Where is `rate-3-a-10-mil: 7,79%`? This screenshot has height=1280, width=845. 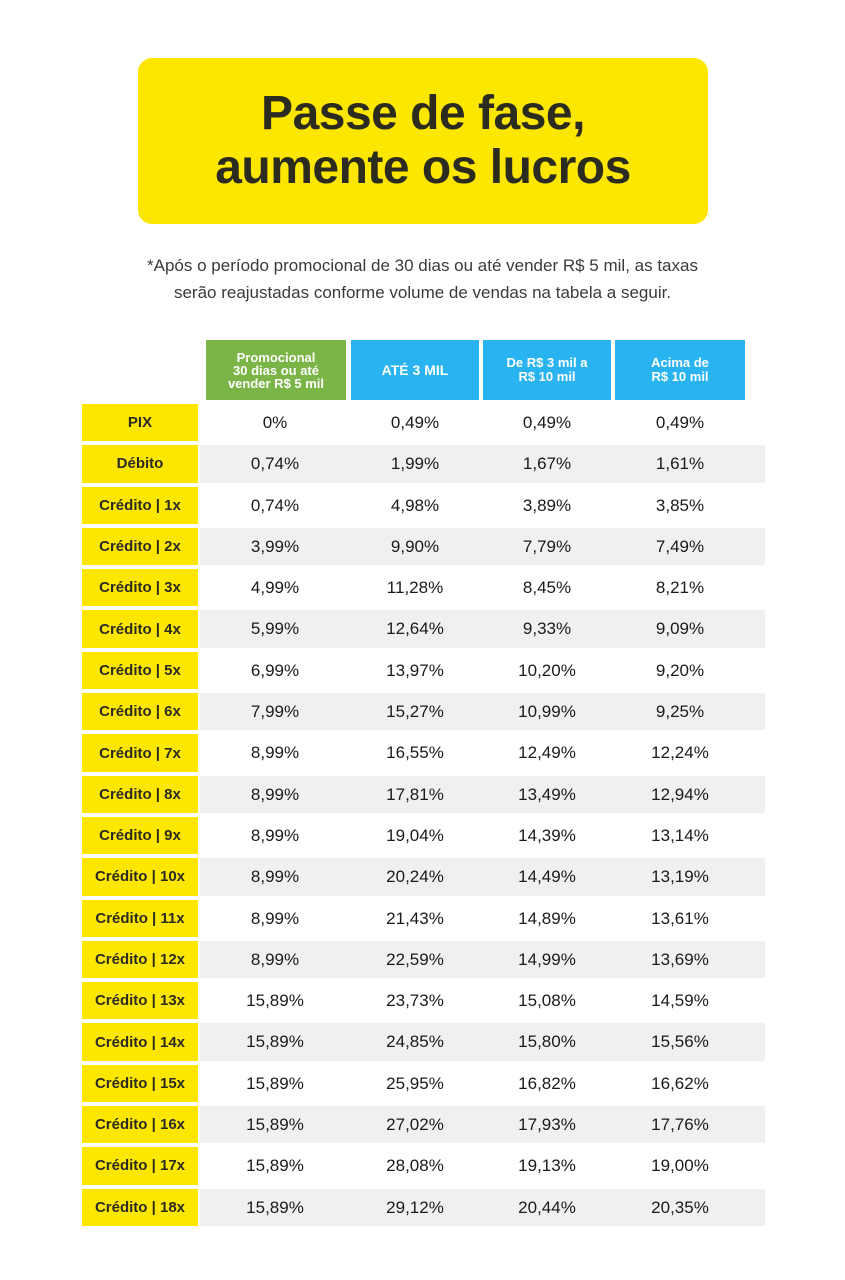 rate-3-a-10-mil: 7,79% is located at coordinates (547, 546).